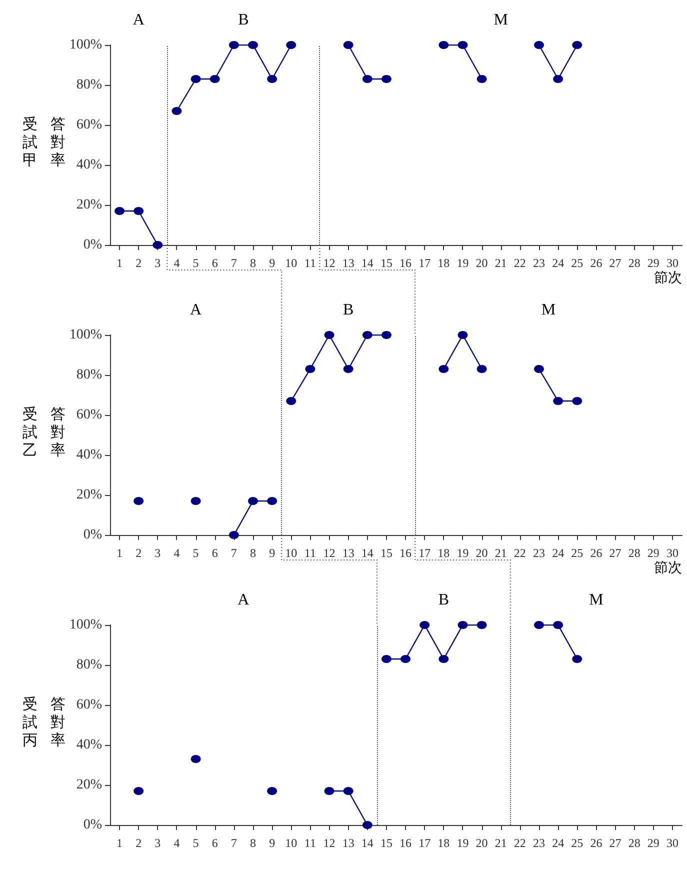  What do you see at coordinates (367, 843) in the screenshot?
I see `x-tick-label: 14` at bounding box center [367, 843].